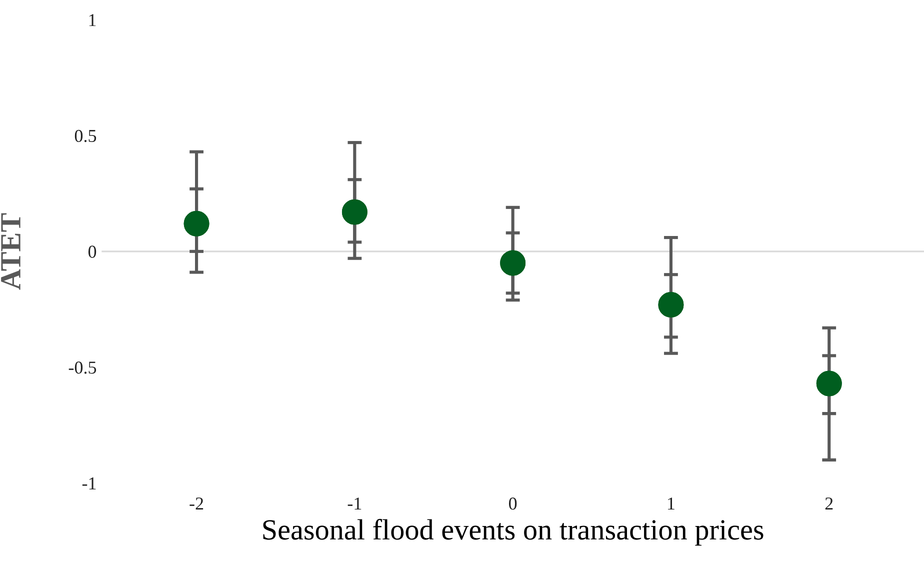  Describe the element at coordinates (355, 504) in the screenshot. I see `x-tick-label: -1` at that location.